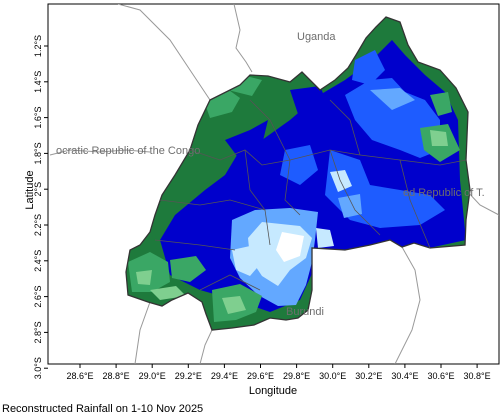  What do you see at coordinates (444, 193) in the screenshot?
I see `country-label-tanzania: ed Republic of T.` at bounding box center [444, 193].